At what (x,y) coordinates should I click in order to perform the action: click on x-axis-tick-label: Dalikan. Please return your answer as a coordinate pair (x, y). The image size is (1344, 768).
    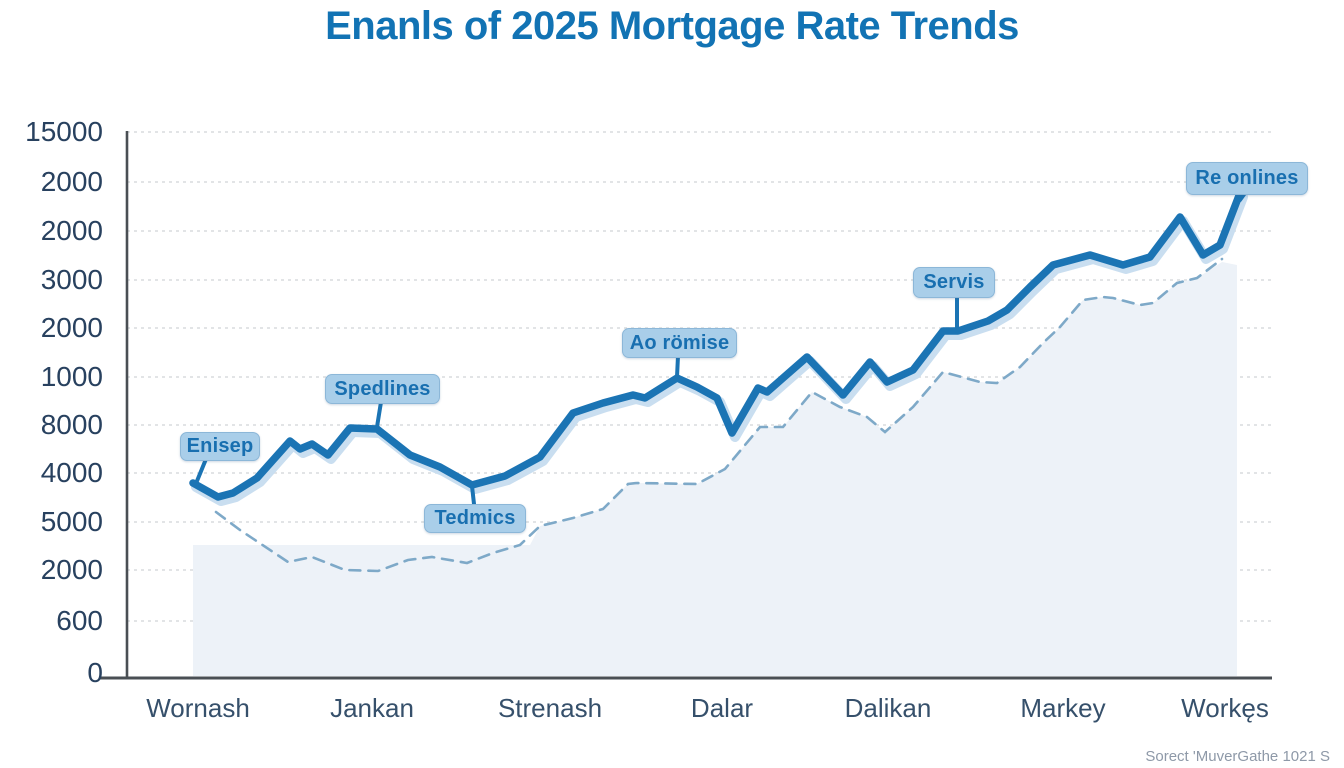
    Looking at the image, I should click on (888, 708).